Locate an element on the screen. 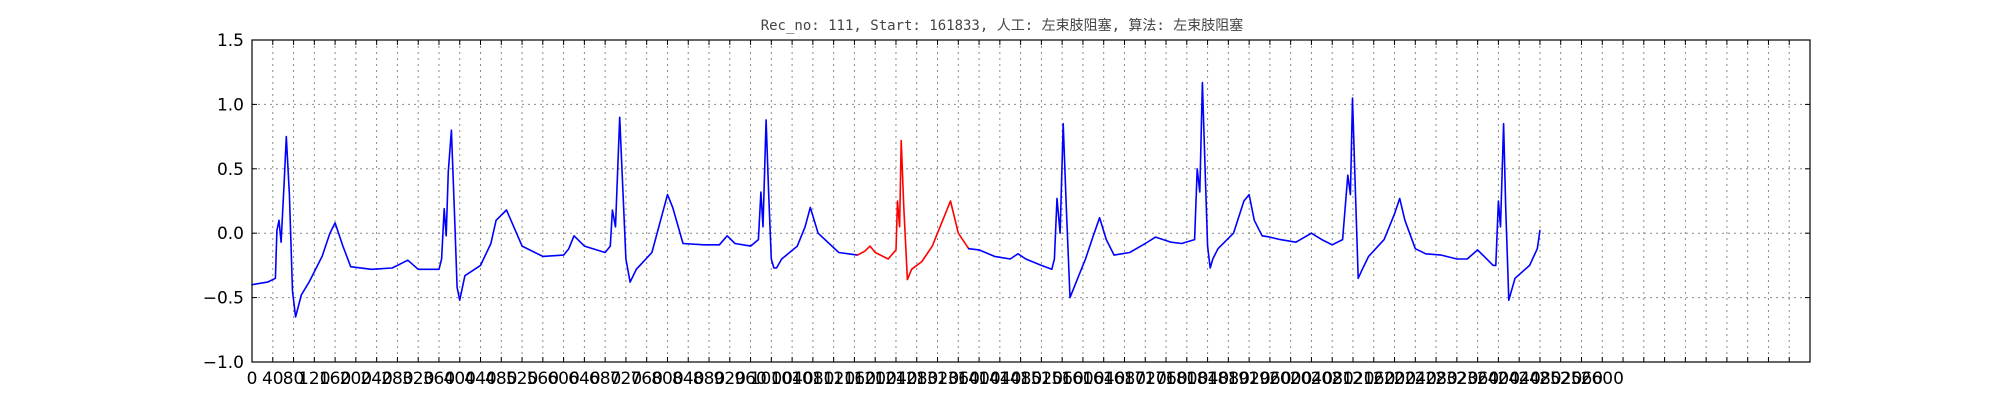 The image size is (2000, 400). y-tick-label: −0.5 is located at coordinates (223, 299).